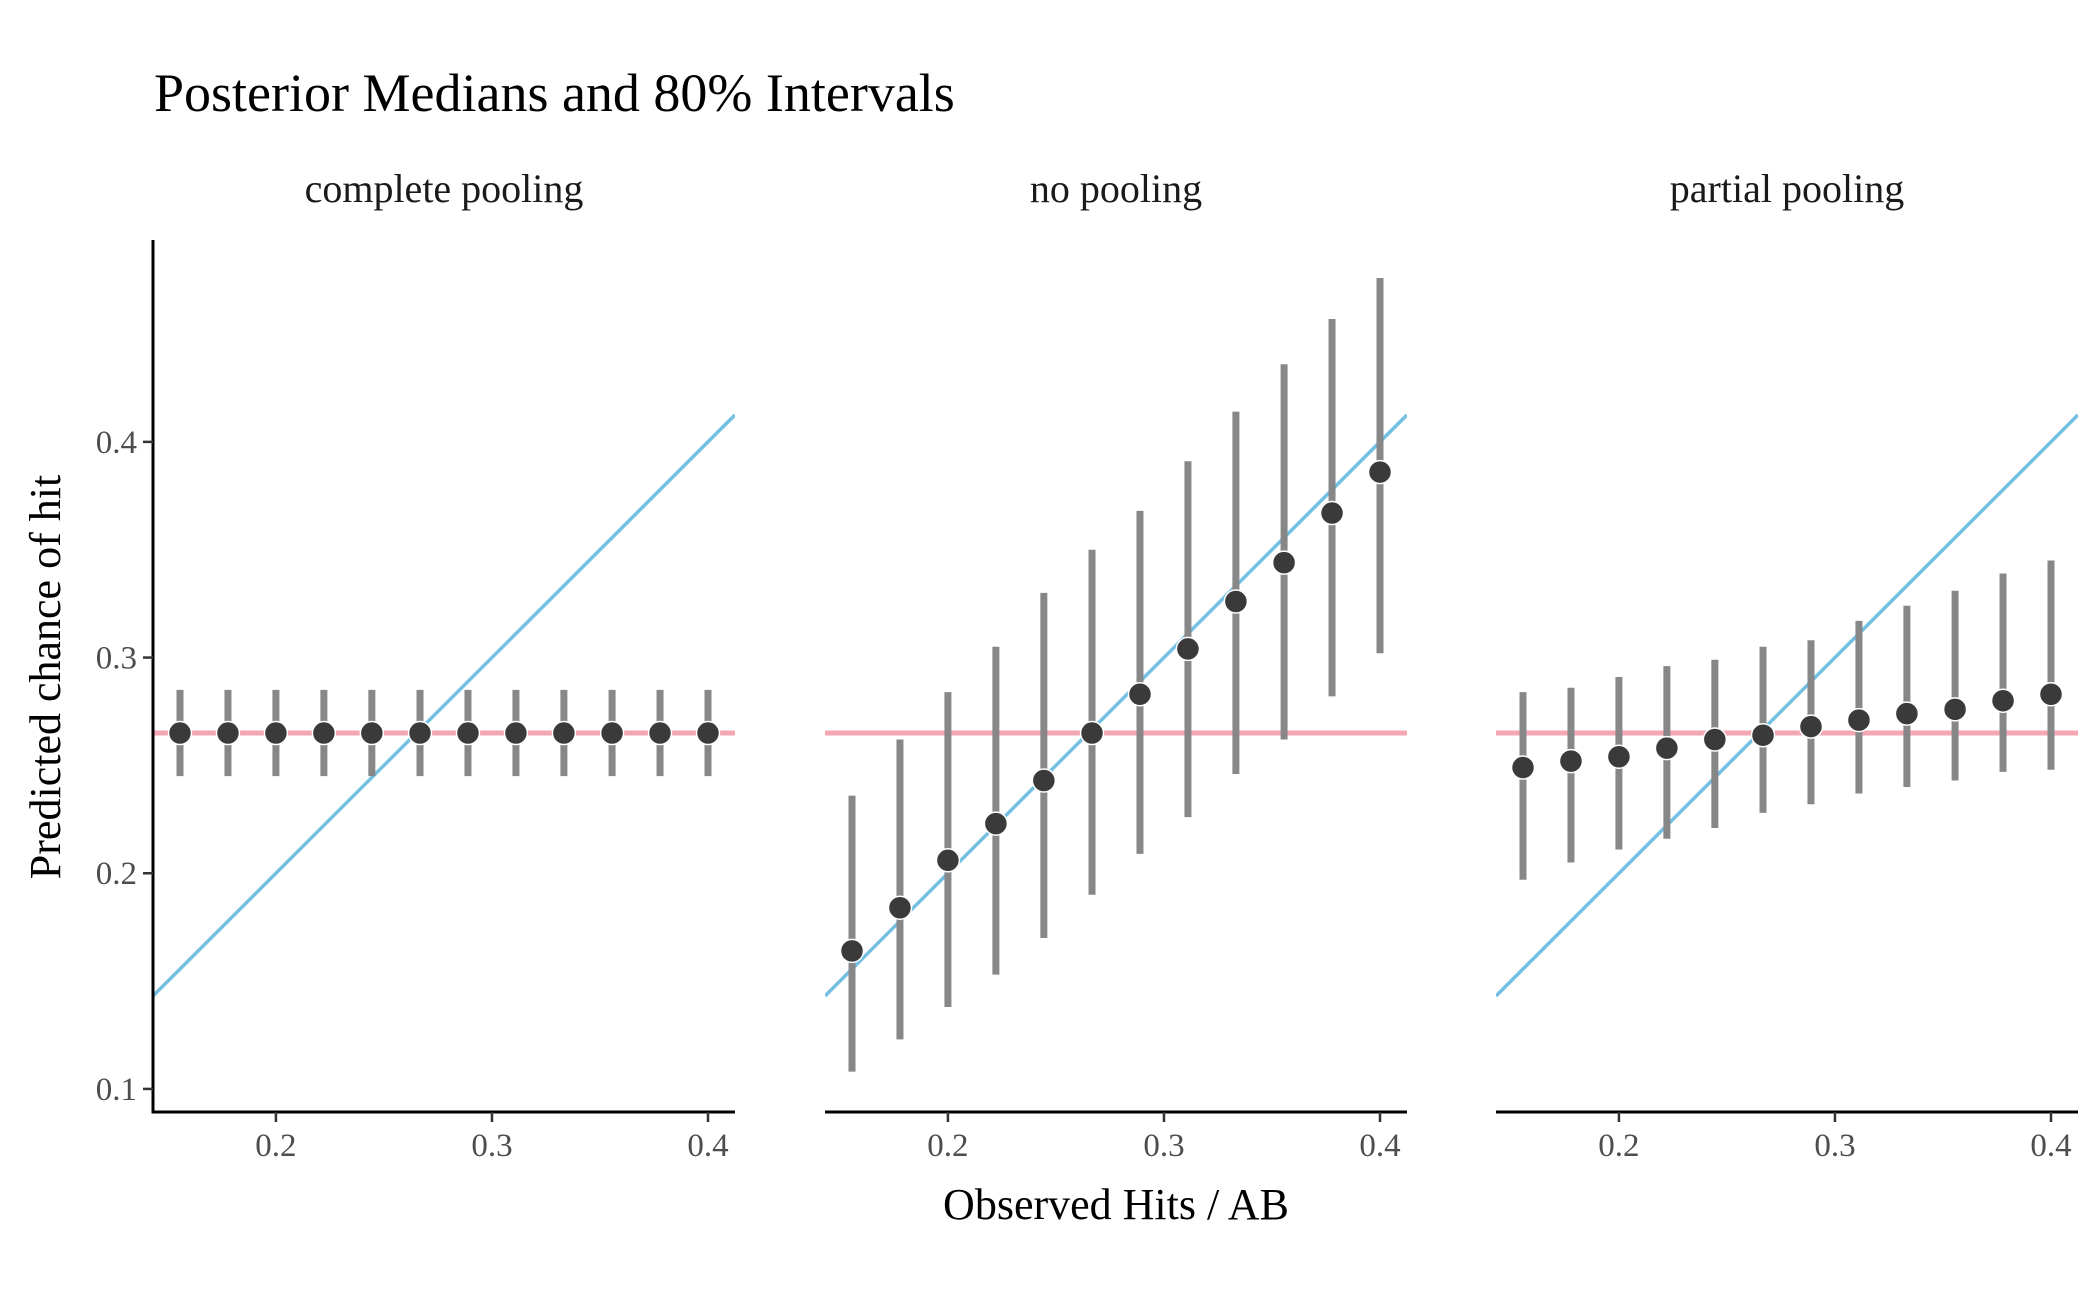  Describe the element at coordinates (1787, 188) in the screenshot. I see `strip-label-partial-pooling: partial pooling` at that location.